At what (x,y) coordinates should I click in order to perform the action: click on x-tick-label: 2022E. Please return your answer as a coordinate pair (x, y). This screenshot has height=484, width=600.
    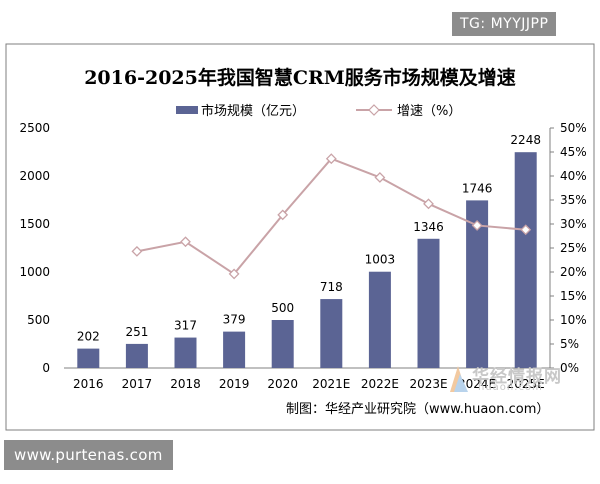
    Looking at the image, I should click on (380, 384).